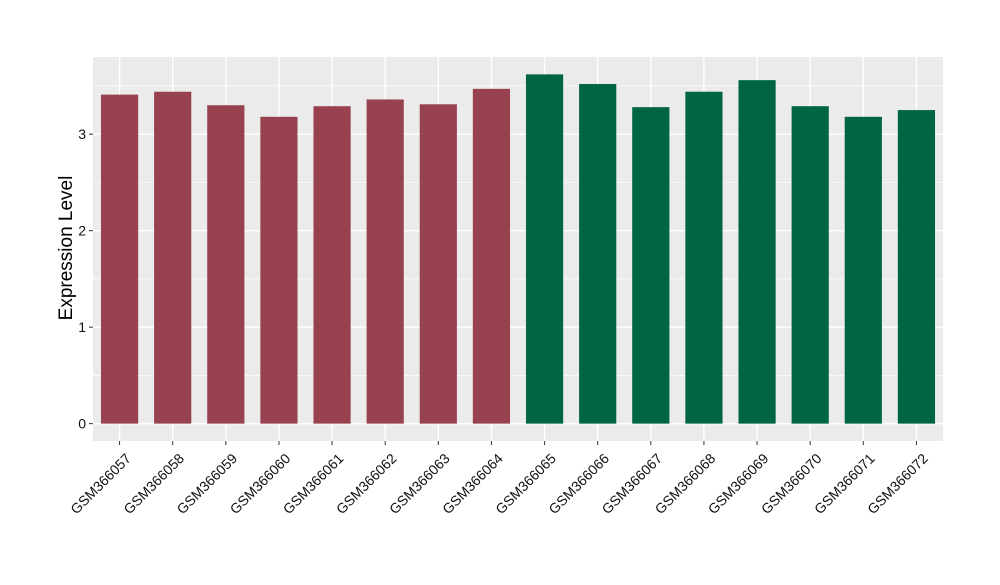  I want to click on bar-GSM366069, so click(757, 252).